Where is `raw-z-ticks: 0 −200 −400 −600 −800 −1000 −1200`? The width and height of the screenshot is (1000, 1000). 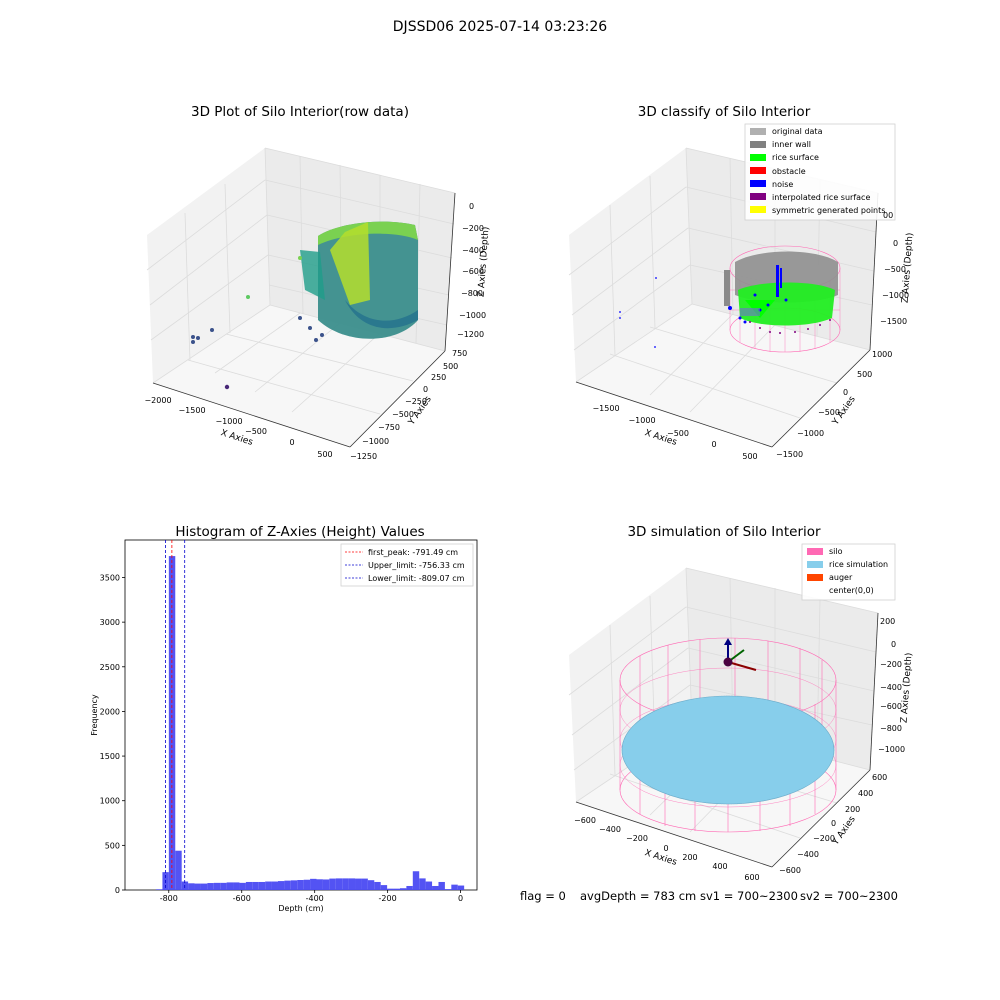
raw-z-ticks: 0 −200 −400 −600 −800 −1000 −1200 is located at coordinates (471, 270).